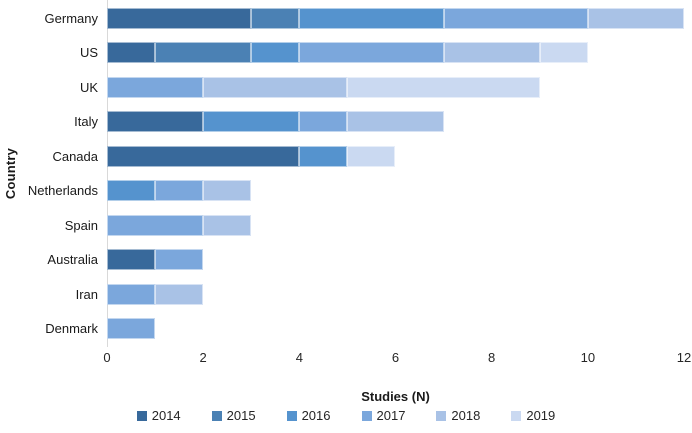 Image resolution: width=692 pixels, height=433 pixels. What do you see at coordinates (346, 358) in the screenshot?
I see `x-axis-ticks: 0 2 4 6 8 10 12` at bounding box center [346, 358].